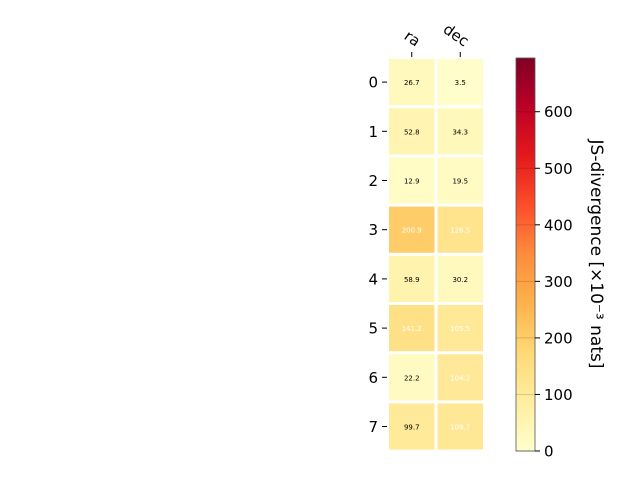  I want to click on heatmap-cell-7-dec, so click(460, 426).